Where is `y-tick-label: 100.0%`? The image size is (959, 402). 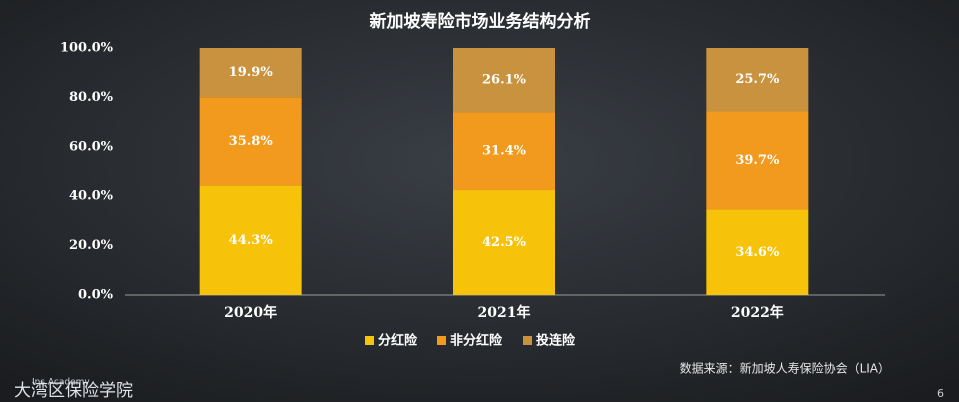
y-tick-label: 100.0% is located at coordinates (87, 48).